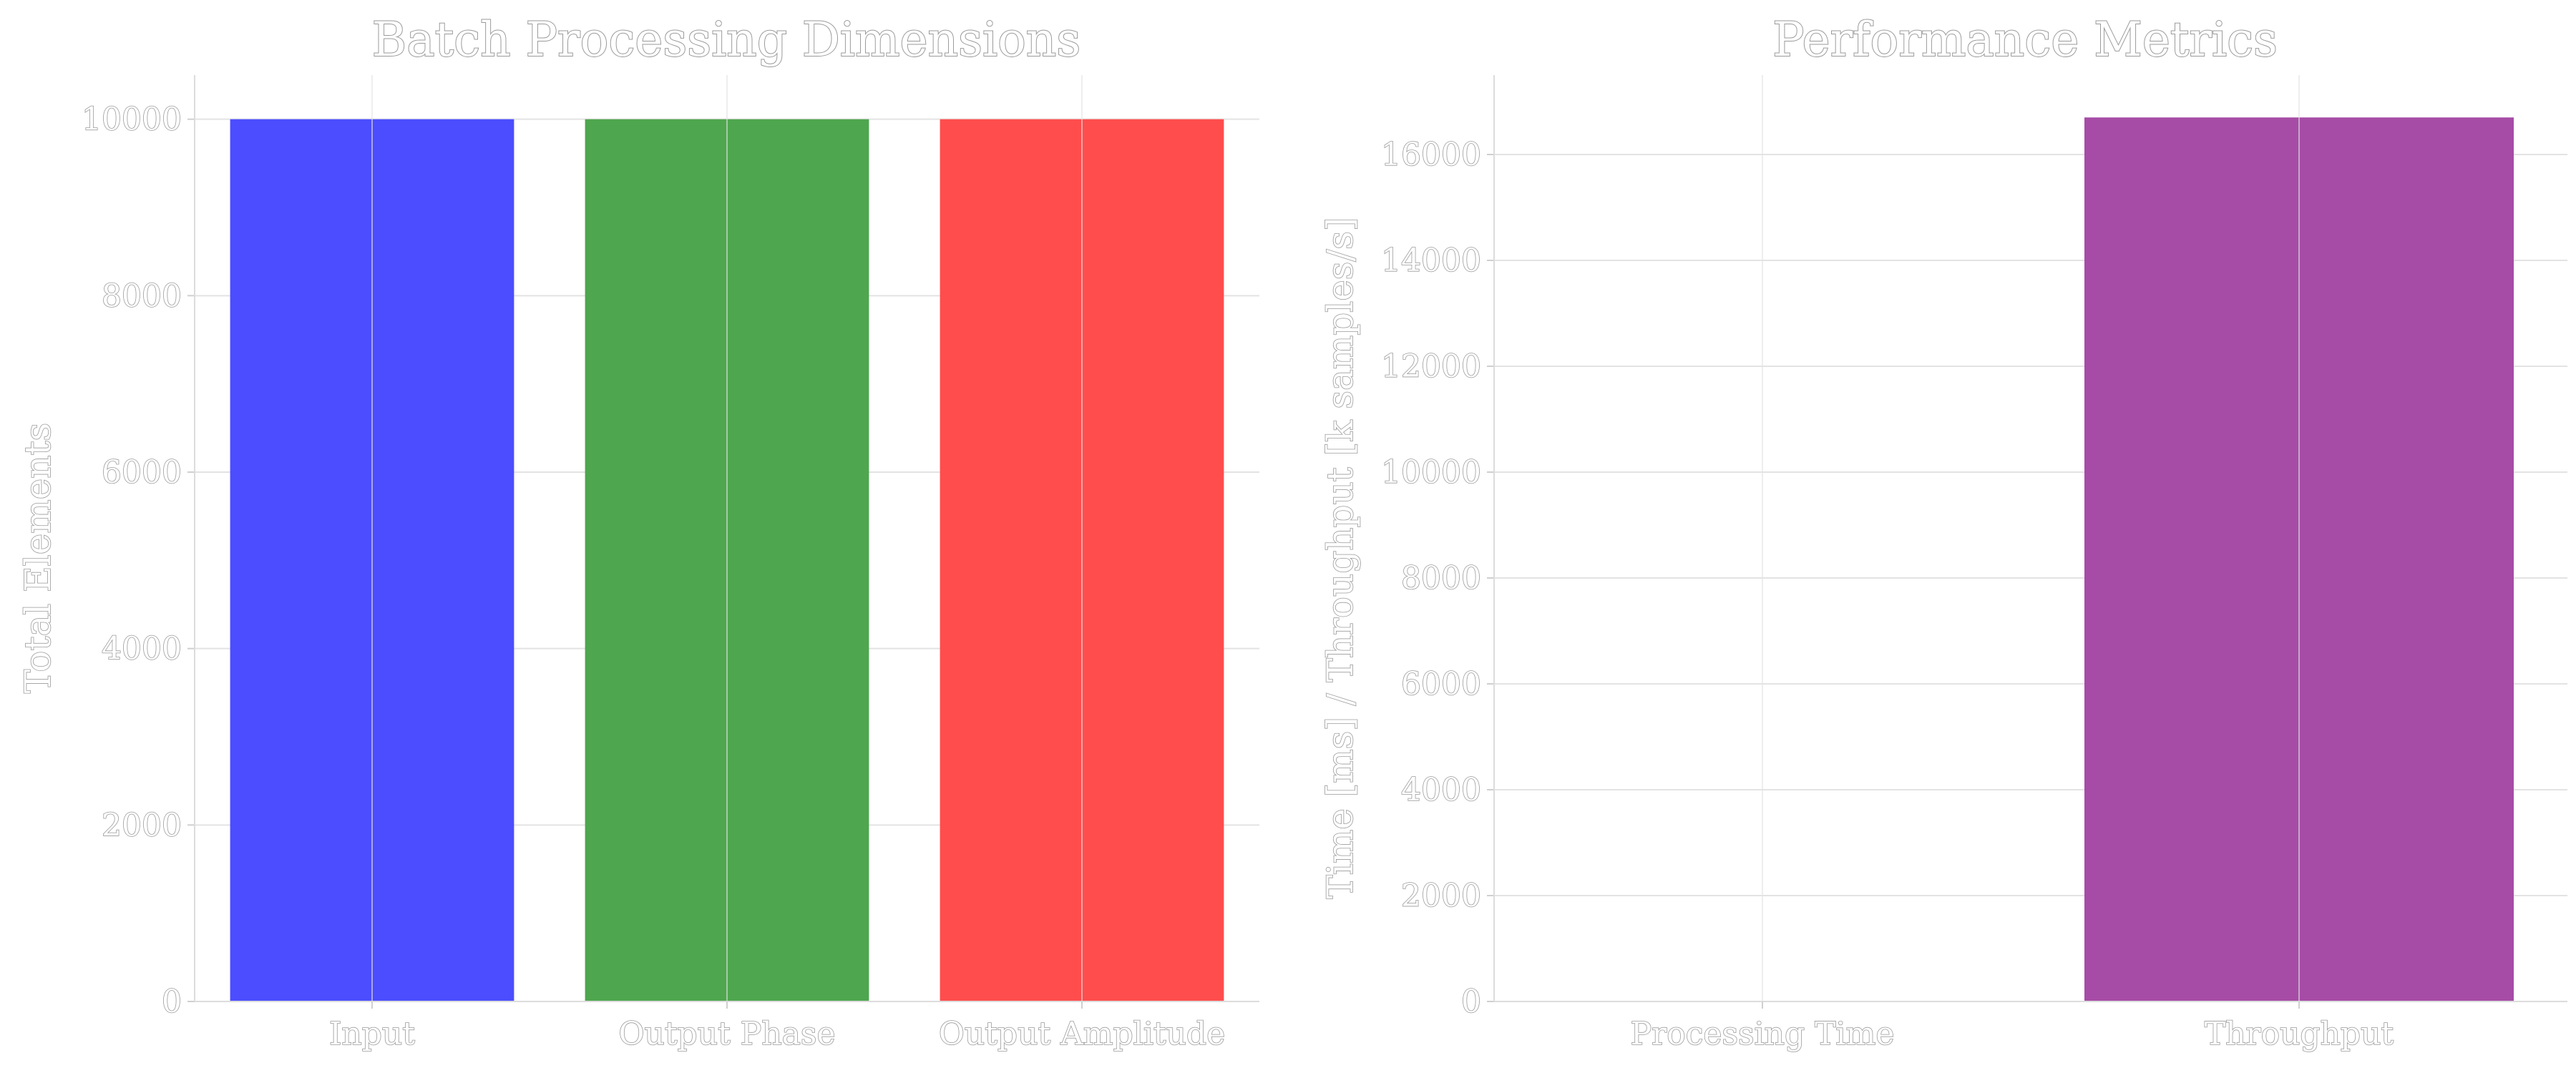  I want to click on y-tick-label: 16000, so click(1431, 155).